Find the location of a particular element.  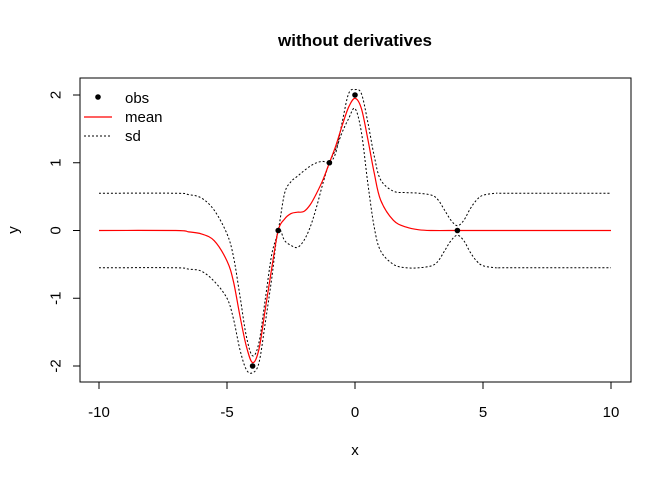

legend-obs-marker is located at coordinates (98, 97).